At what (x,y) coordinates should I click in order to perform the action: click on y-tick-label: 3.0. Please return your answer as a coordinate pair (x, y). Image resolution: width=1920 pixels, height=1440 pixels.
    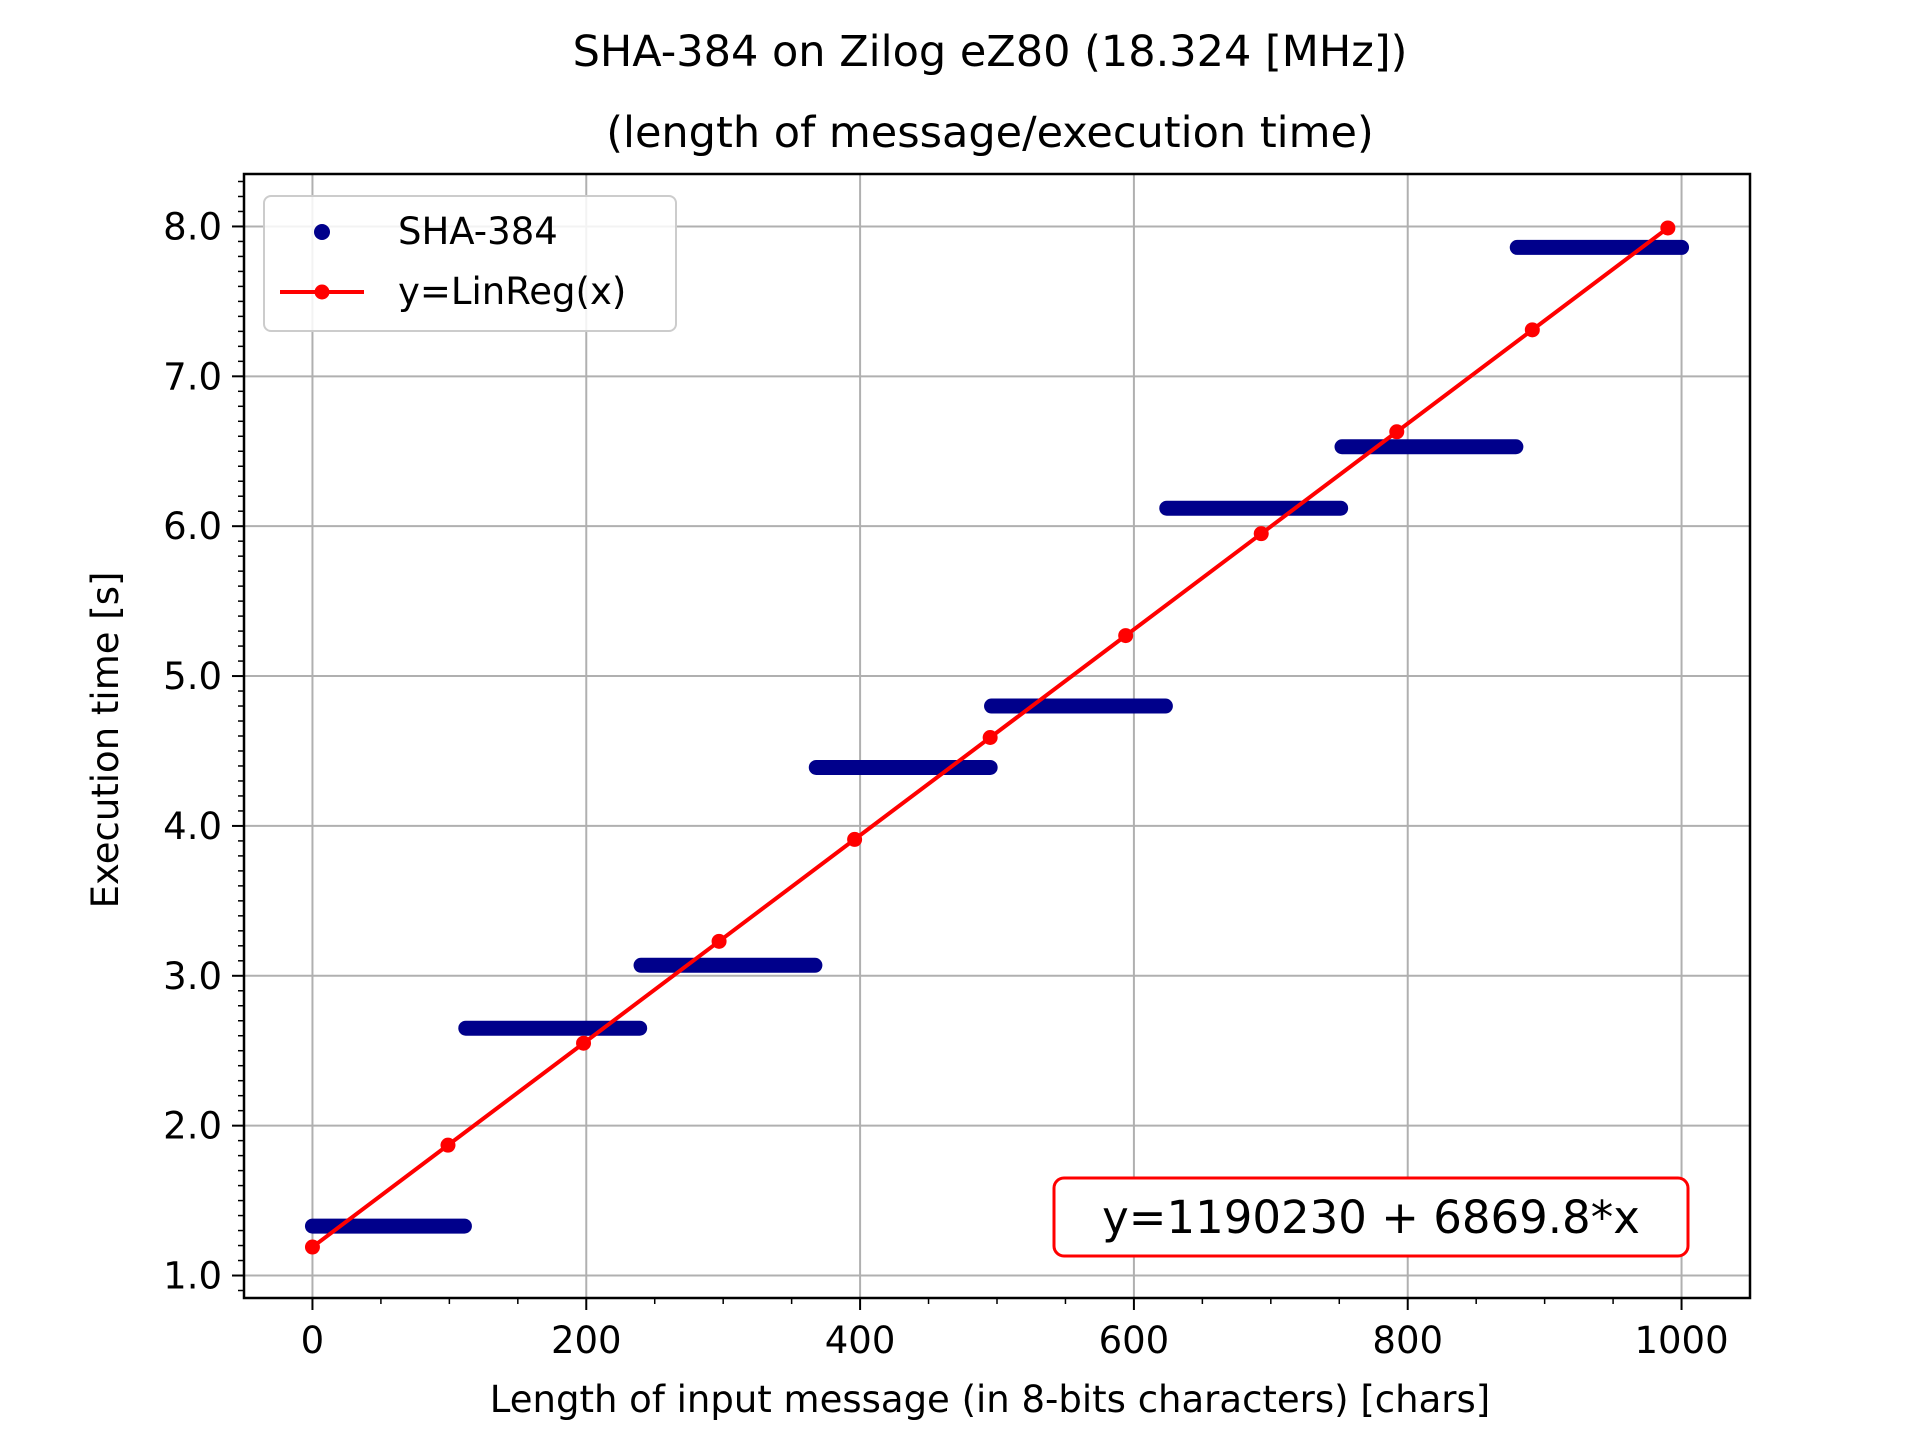
    Looking at the image, I should click on (192, 976).